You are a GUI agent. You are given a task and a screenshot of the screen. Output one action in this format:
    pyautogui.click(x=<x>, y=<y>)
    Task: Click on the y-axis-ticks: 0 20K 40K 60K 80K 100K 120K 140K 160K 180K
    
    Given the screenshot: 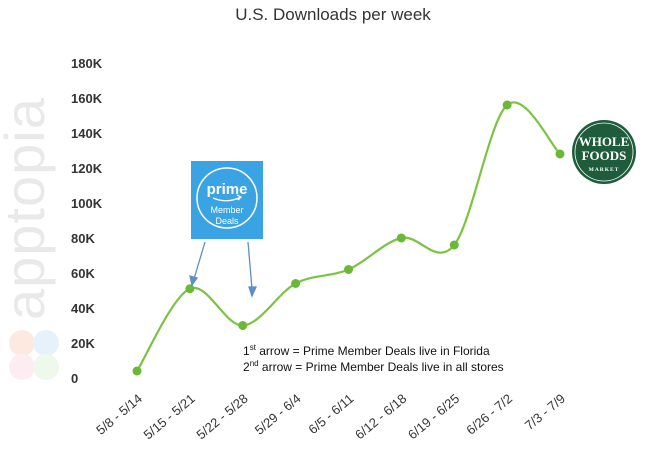 What is the action you would take?
    pyautogui.click(x=87, y=221)
    